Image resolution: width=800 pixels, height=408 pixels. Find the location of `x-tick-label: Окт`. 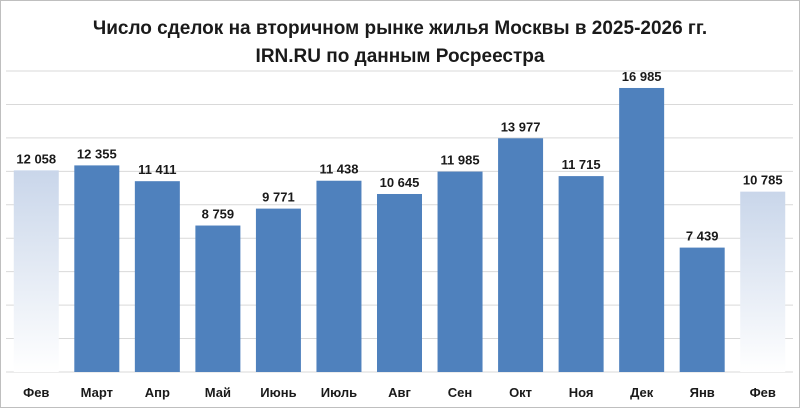

x-tick-label: Окт is located at coordinates (520, 392).